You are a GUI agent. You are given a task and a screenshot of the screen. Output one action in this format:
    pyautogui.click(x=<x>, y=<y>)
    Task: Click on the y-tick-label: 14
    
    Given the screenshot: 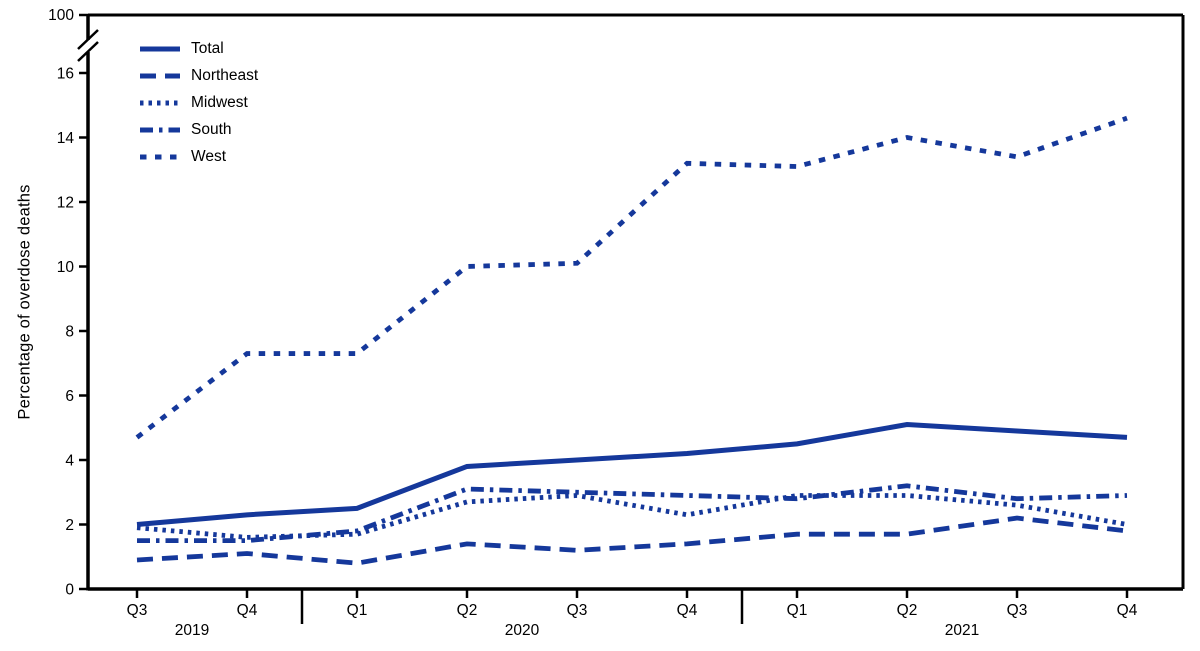 What is the action you would take?
    pyautogui.click(x=66, y=138)
    